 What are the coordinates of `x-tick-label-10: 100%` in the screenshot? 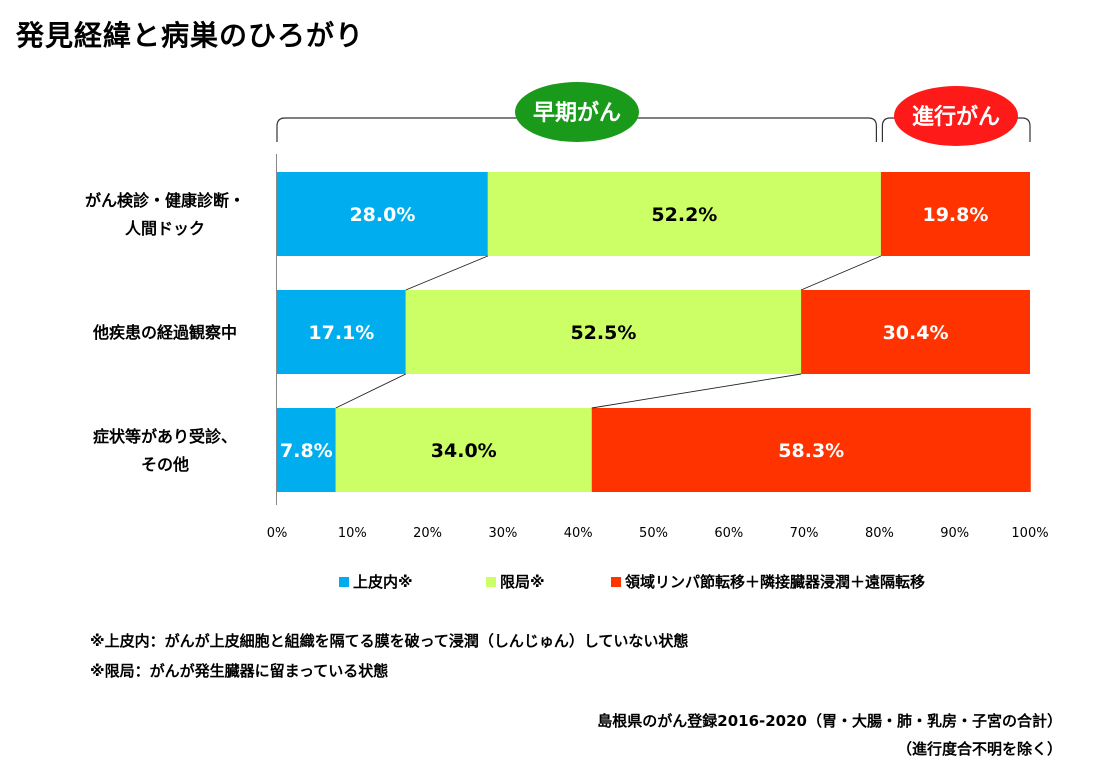 It's located at (1029, 533).